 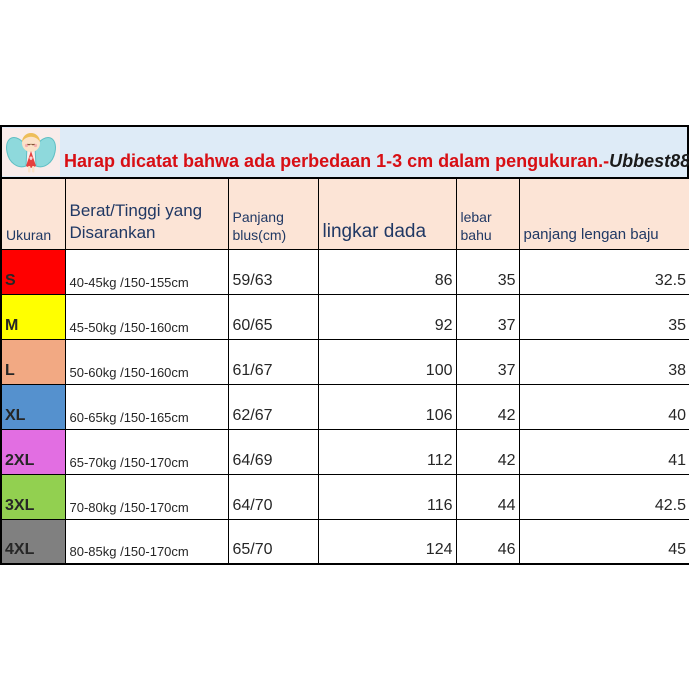 I want to click on sleeve-cell: 40, so click(x=603, y=406).